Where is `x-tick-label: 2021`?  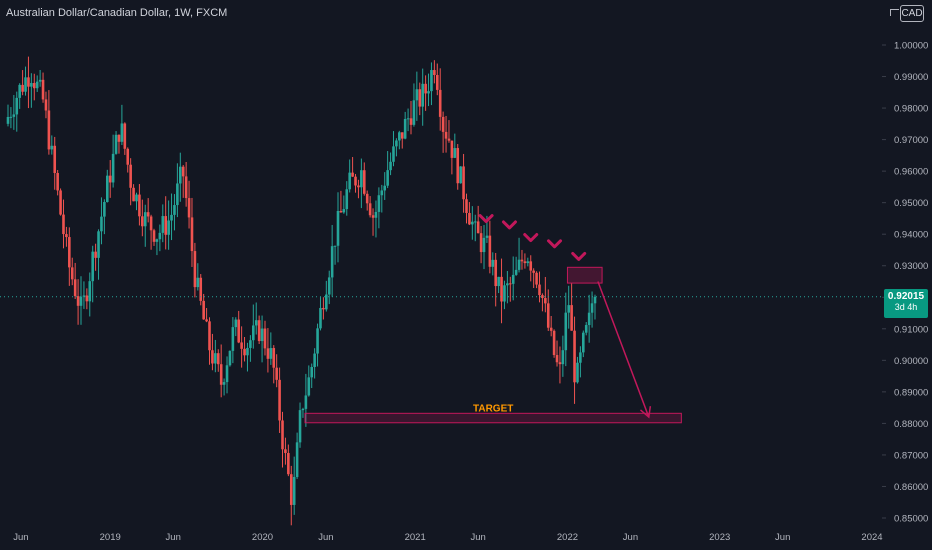 x-tick-label: 2021 is located at coordinates (415, 537).